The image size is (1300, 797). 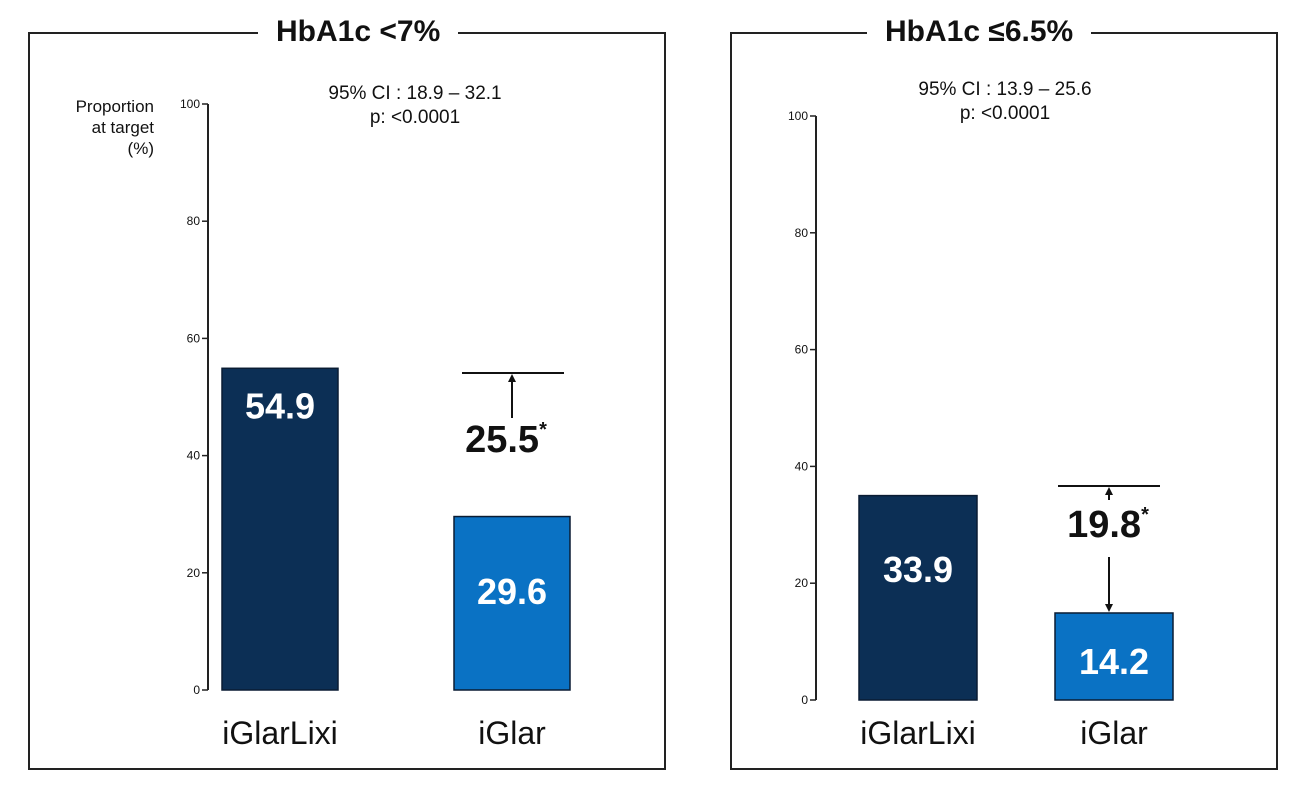 I want to click on bar-value-label: 29.6, so click(x=512, y=591).